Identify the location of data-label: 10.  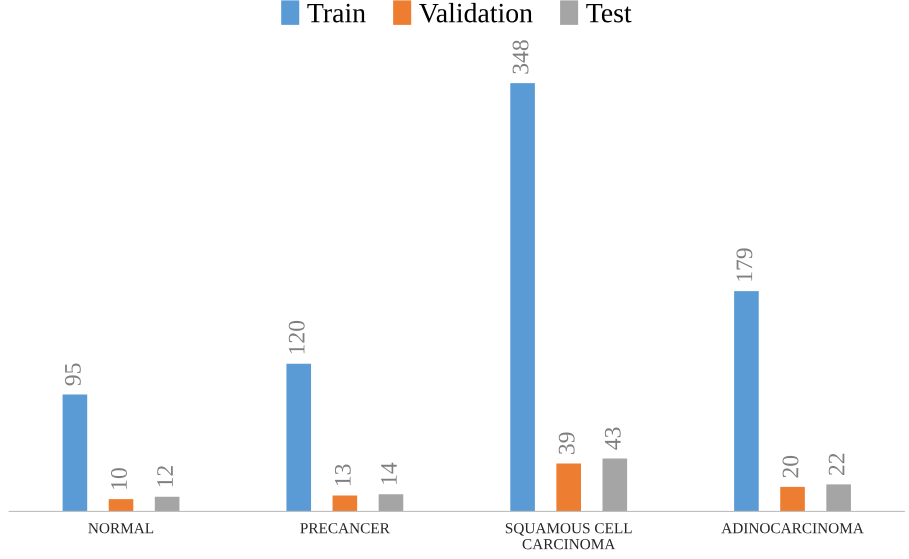
(118, 478).